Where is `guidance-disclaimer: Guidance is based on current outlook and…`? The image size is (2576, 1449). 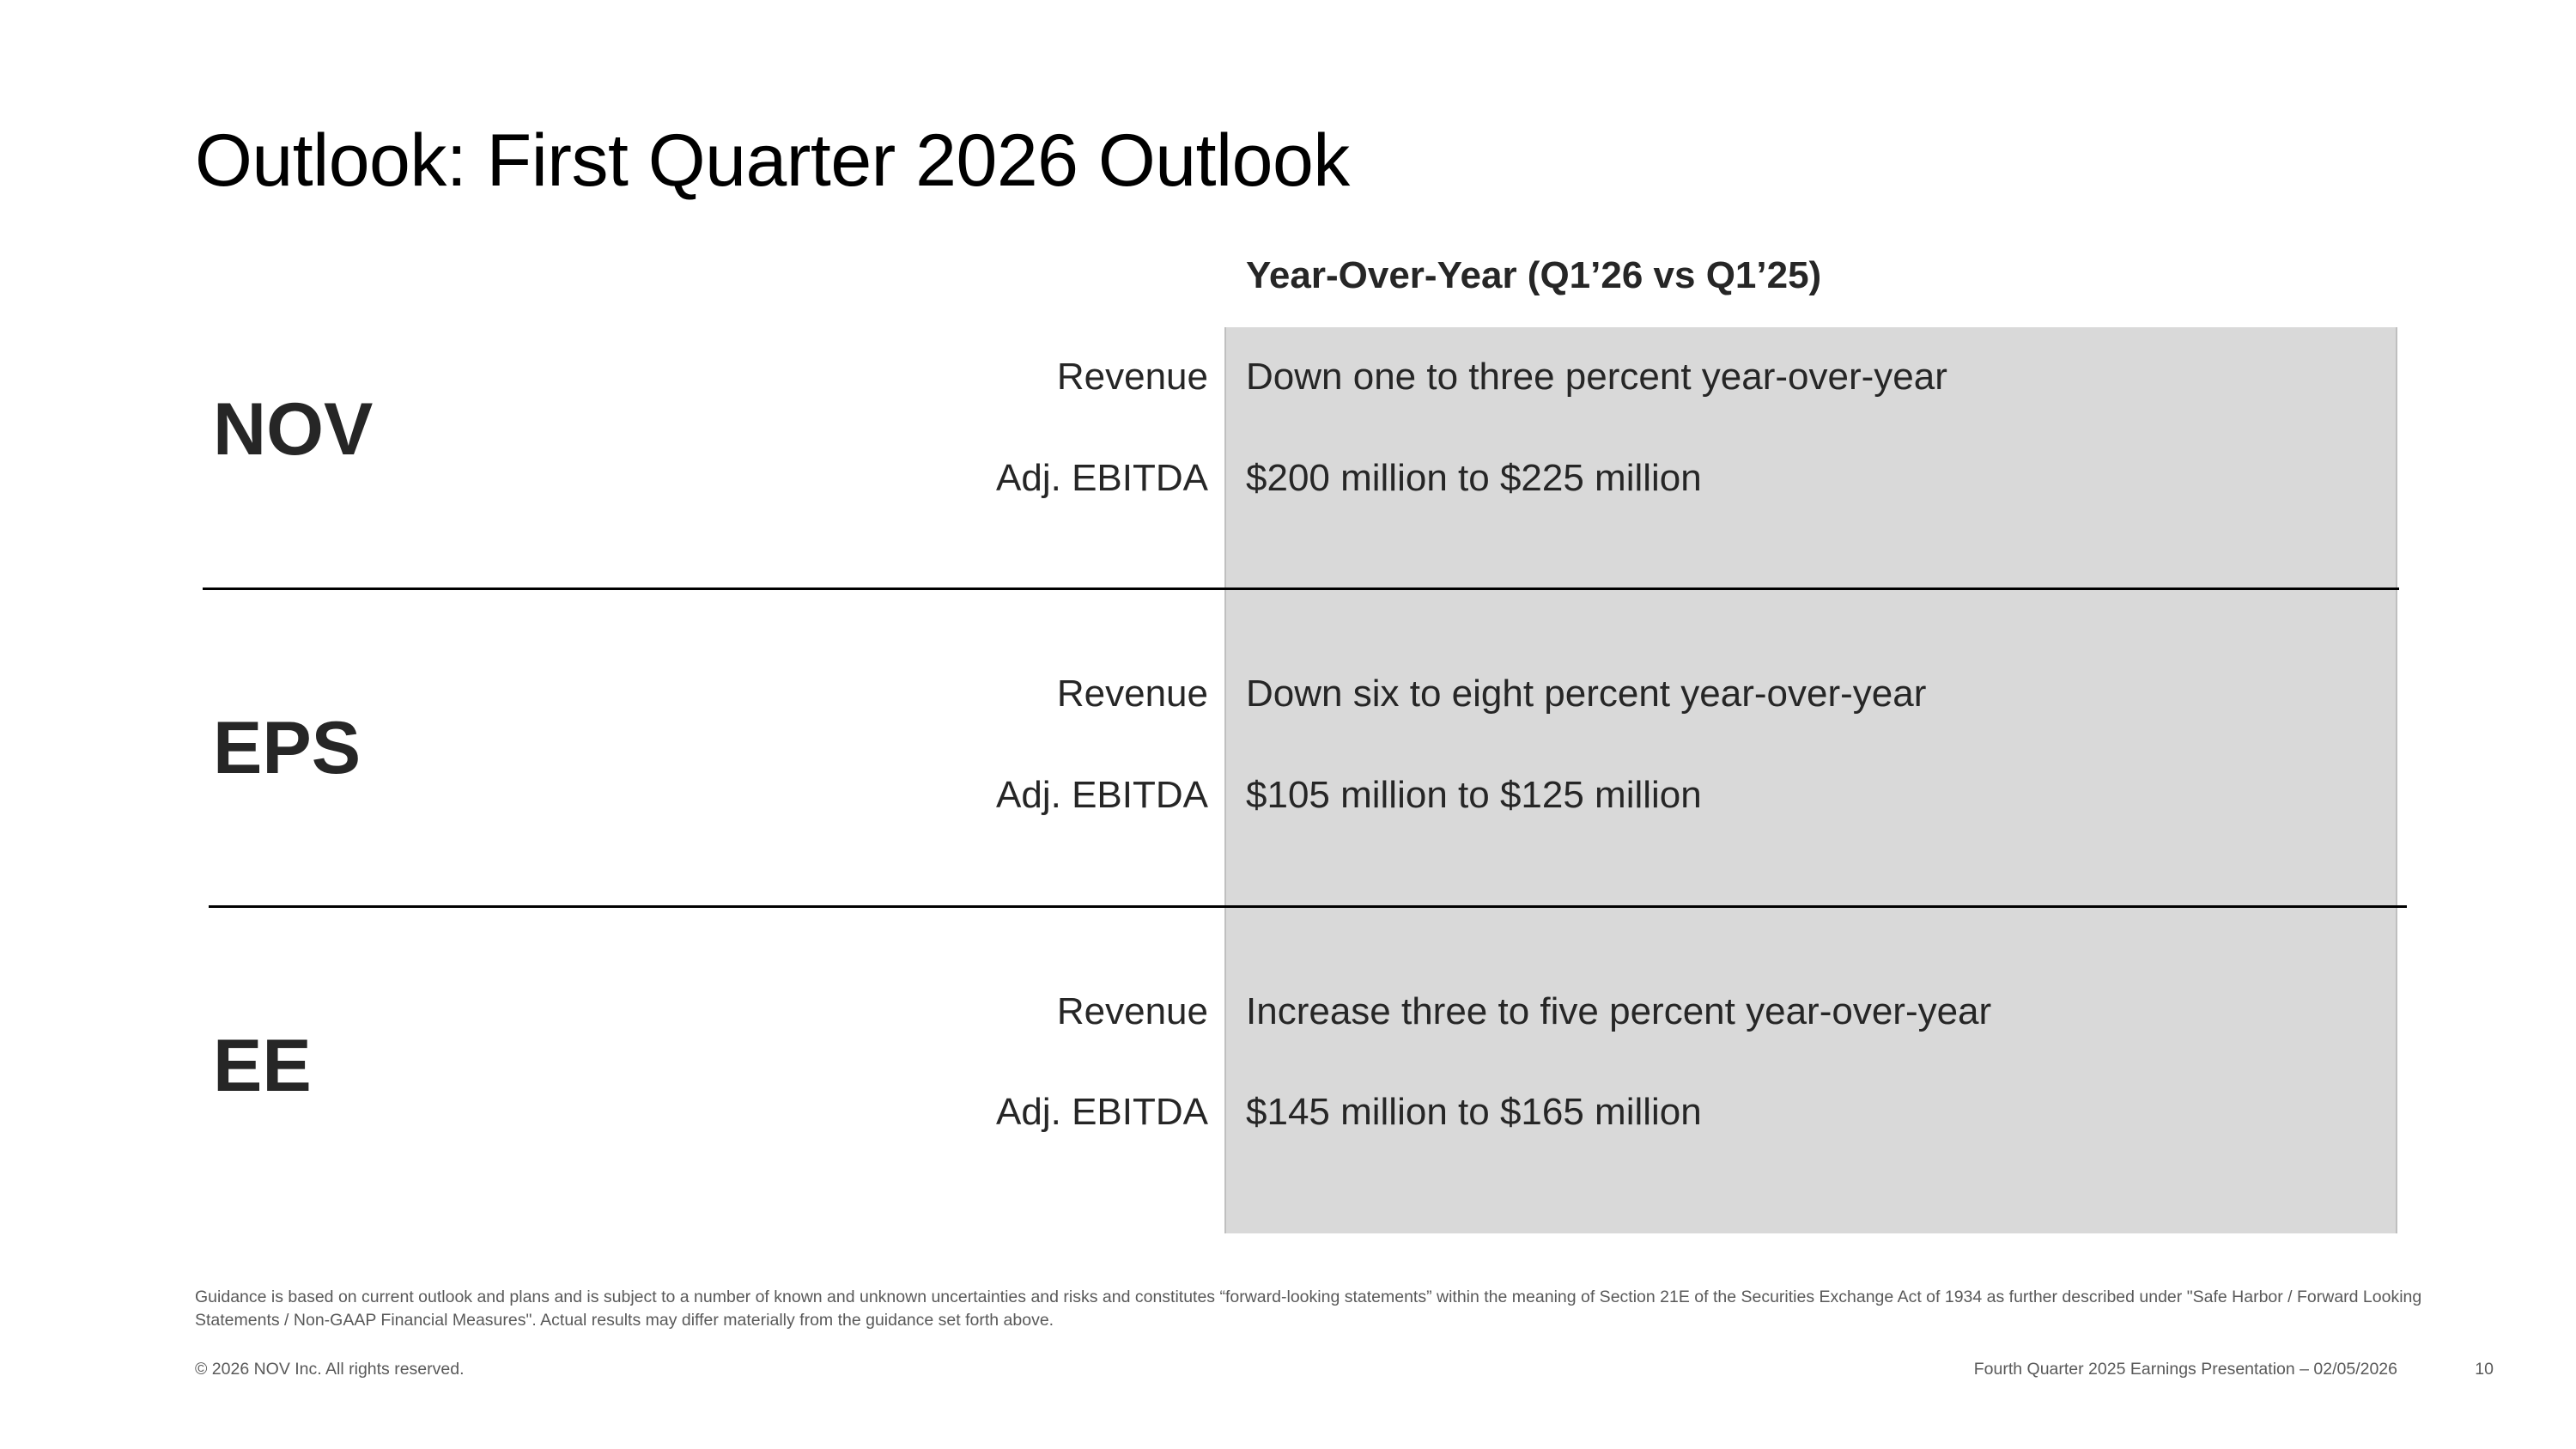
guidance-disclaimer: Guidance is based on current outlook and… is located at coordinates (1308, 1309).